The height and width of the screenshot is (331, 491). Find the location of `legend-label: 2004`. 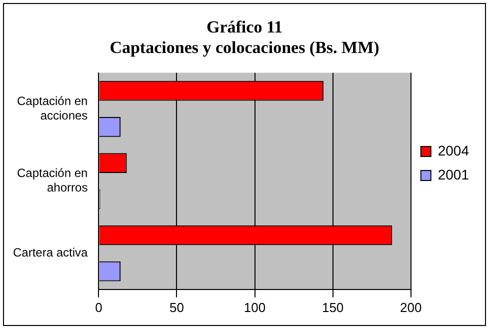

legend-label: 2004 is located at coordinates (454, 150).